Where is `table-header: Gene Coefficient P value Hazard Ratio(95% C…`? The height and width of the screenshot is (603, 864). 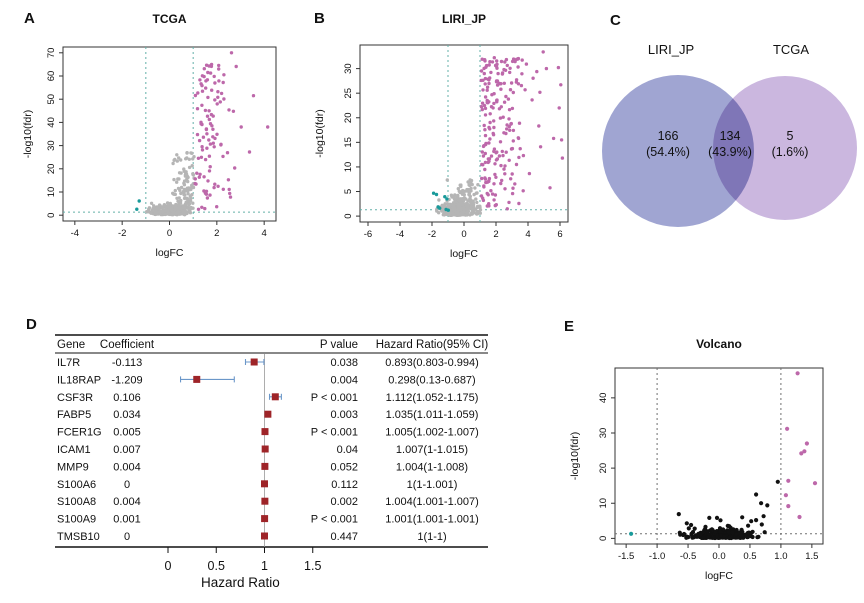 table-header: Gene Coefficient P value Hazard Ratio(95% C… is located at coordinates (272, 345).